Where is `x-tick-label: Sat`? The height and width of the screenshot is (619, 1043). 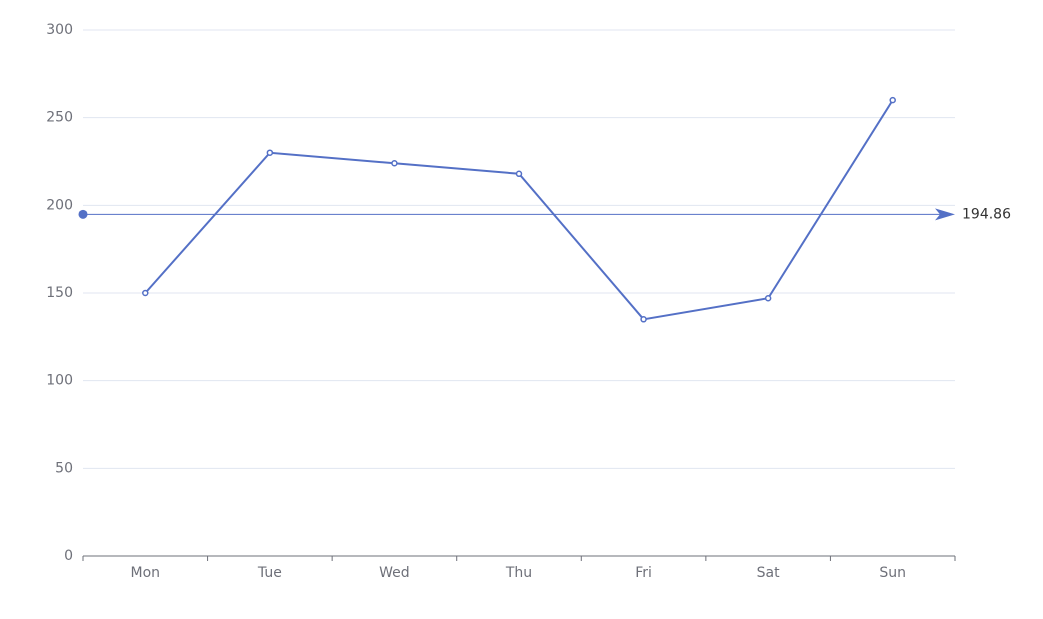
x-tick-label: Sat is located at coordinates (768, 573).